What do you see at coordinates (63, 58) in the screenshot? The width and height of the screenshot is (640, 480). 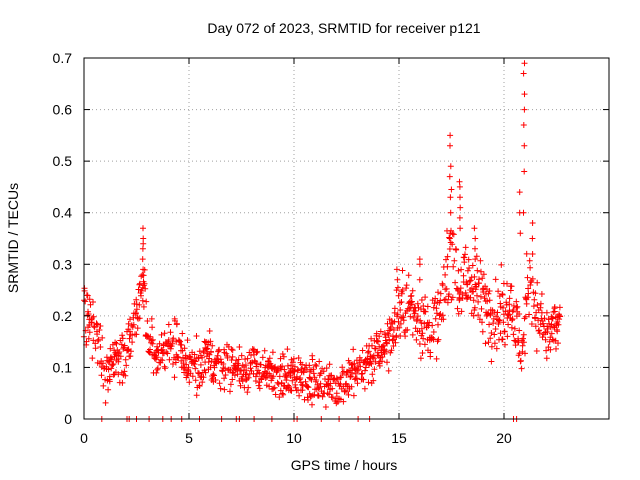 I see `y-tick-label: 0.7` at bounding box center [63, 58].